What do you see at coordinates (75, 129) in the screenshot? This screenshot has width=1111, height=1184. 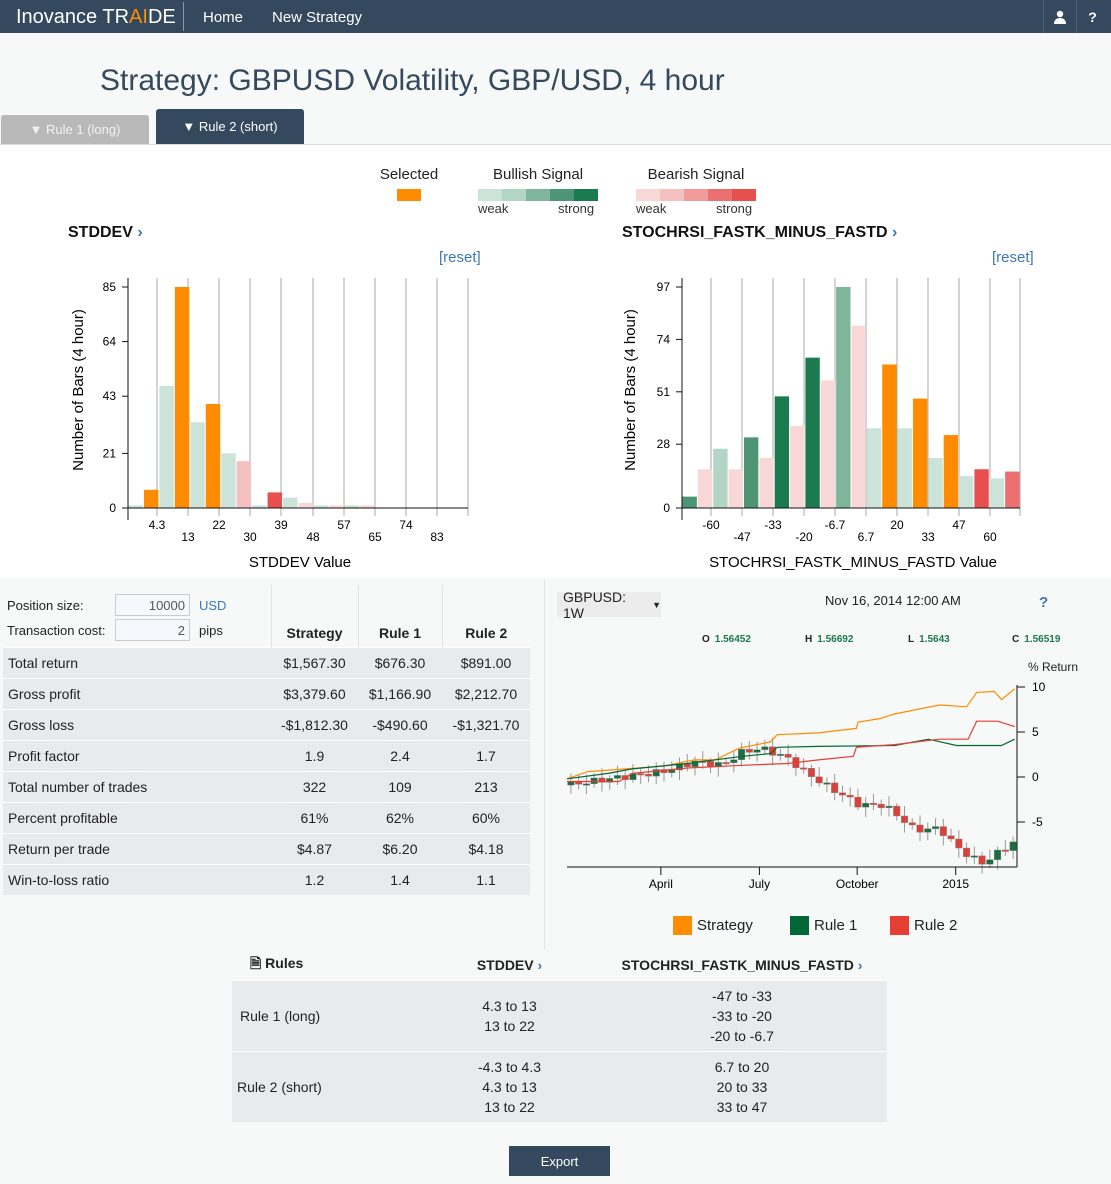 I see `tab-rule-1: ▼ Rule 1 (long)` at bounding box center [75, 129].